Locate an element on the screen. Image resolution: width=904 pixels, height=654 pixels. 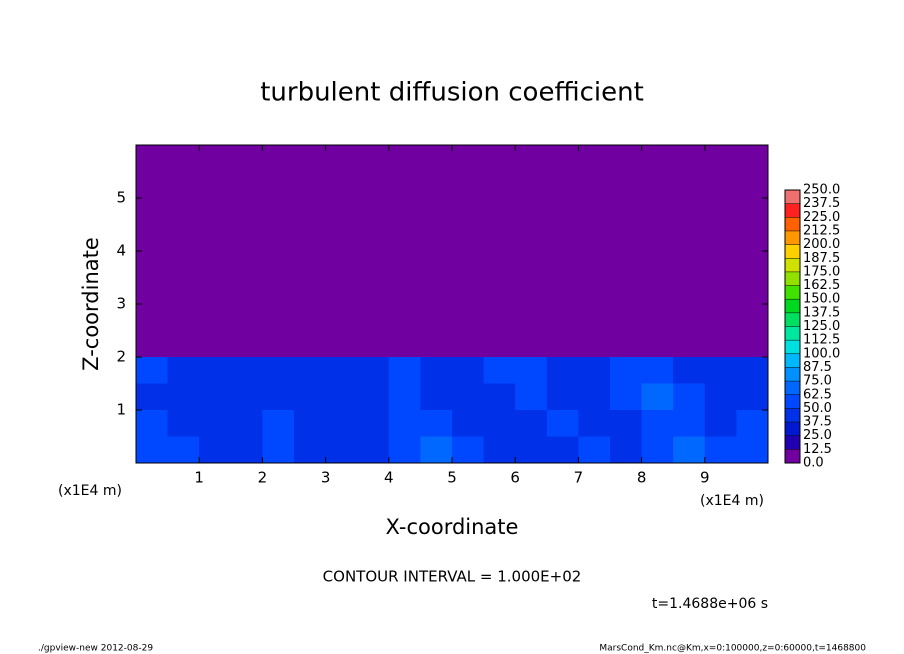
x-tick-label: 7 is located at coordinates (579, 478).